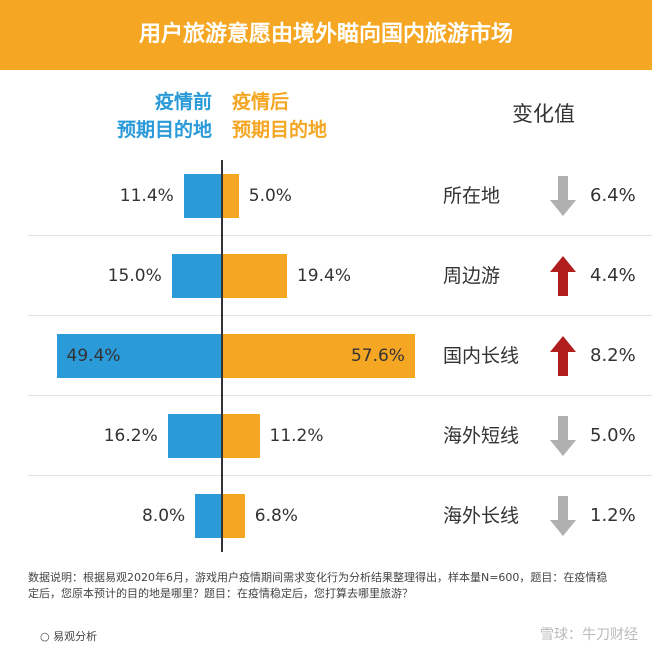  Describe the element at coordinates (261, 102) in the screenshot. I see `legend-after-line1: 疫情后` at that location.